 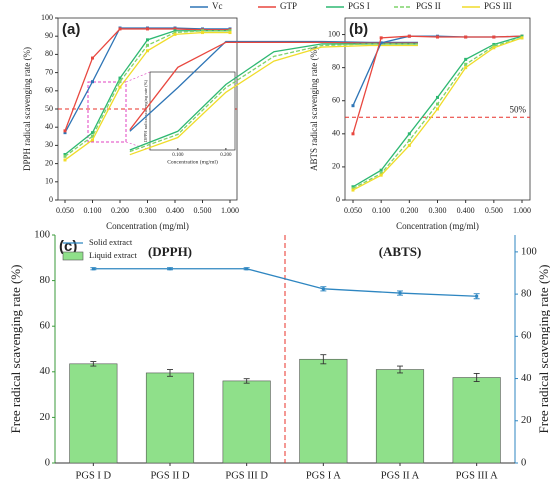 I want to click on y-tick-label: 20, so click(x=45, y=417).